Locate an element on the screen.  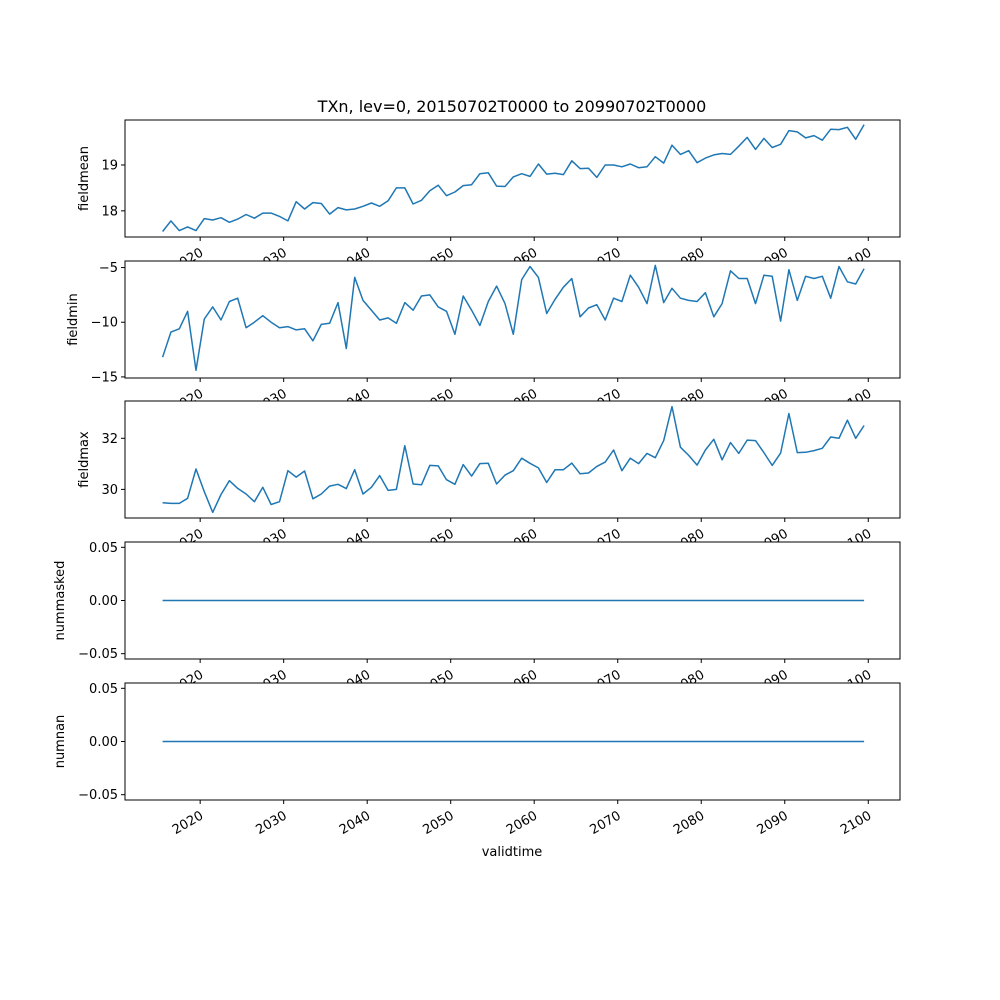
series-line-fieldmin is located at coordinates (513, 318).